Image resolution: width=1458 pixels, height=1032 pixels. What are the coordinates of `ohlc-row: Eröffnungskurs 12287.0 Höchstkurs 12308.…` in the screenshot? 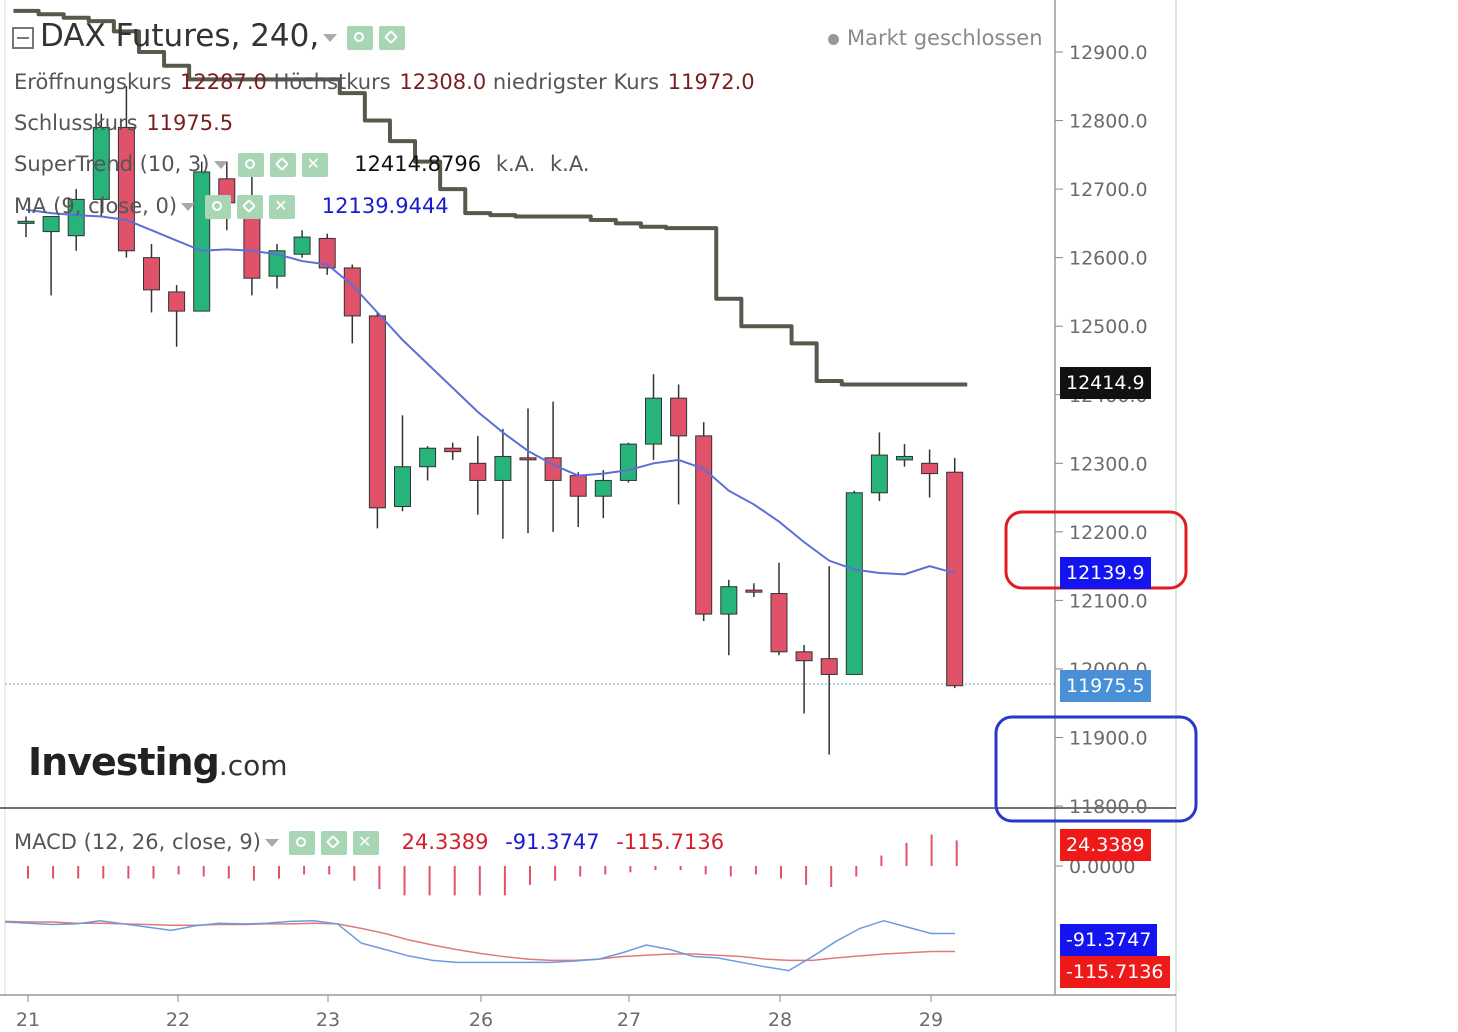 It's located at (384, 82).